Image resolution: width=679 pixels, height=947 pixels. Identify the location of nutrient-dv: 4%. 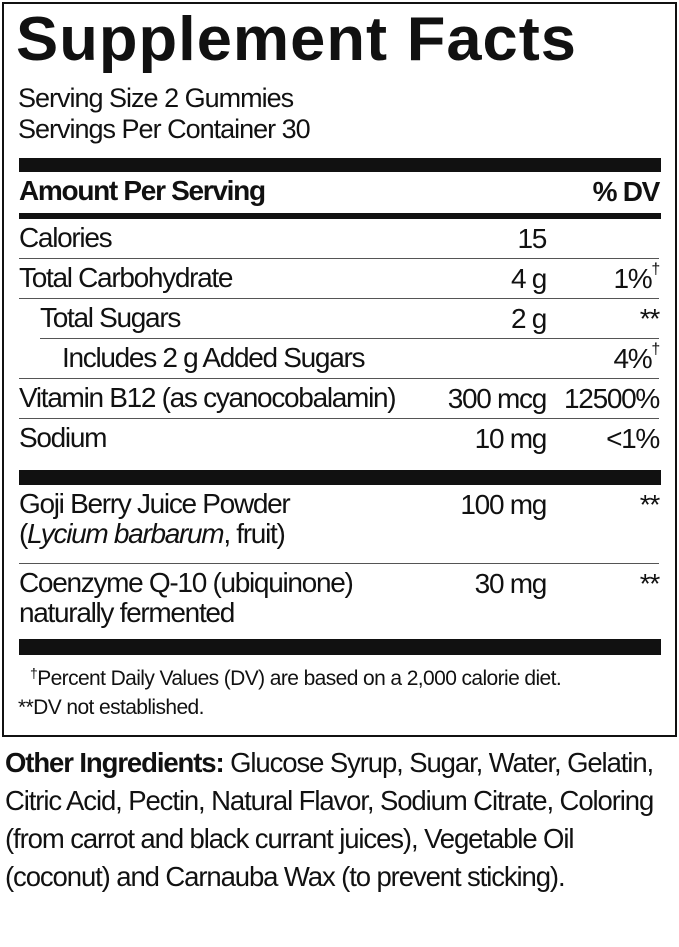
(633, 358).